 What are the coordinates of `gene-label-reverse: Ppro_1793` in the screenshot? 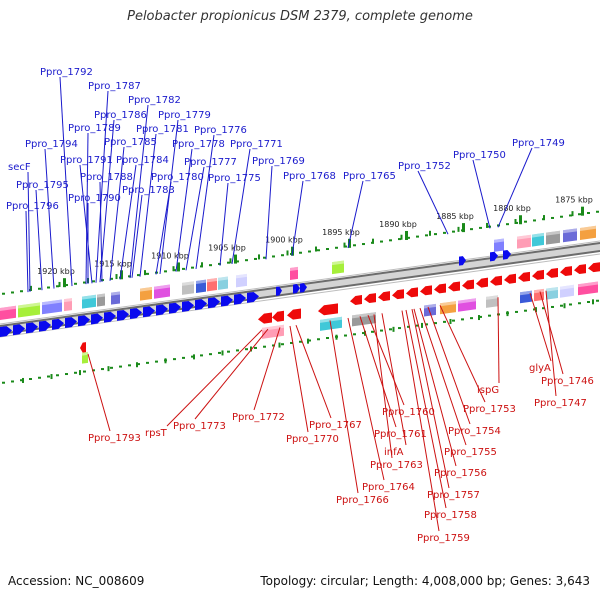 It's located at (114, 438).